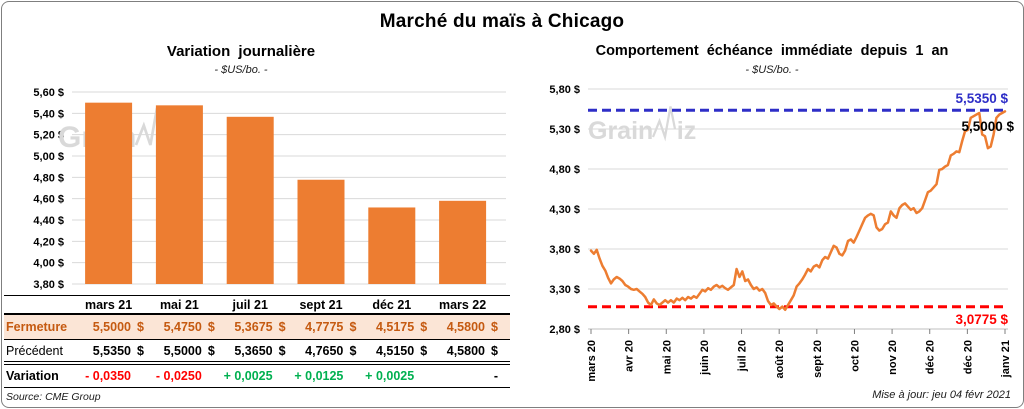 This screenshot has width=1024, height=409. What do you see at coordinates (564, 130) in the screenshot?
I see `y-axis-tick-label: 5,30 $` at bounding box center [564, 130].